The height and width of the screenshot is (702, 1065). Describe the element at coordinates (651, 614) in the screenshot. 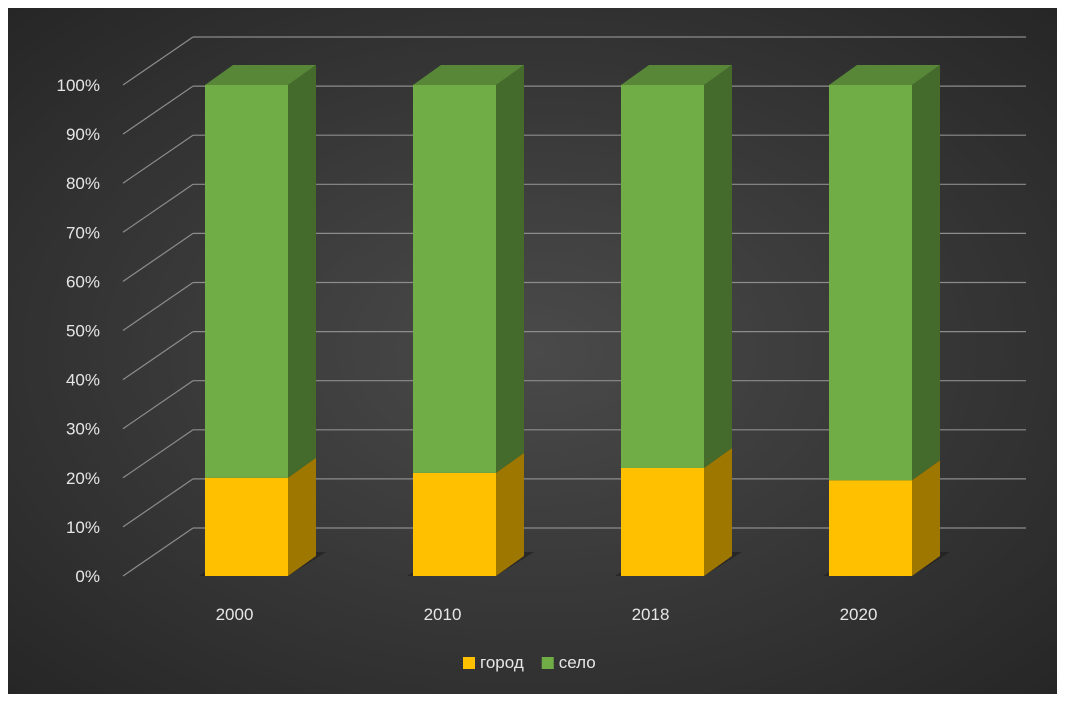

I see `x-tick-label: 2018` at that location.